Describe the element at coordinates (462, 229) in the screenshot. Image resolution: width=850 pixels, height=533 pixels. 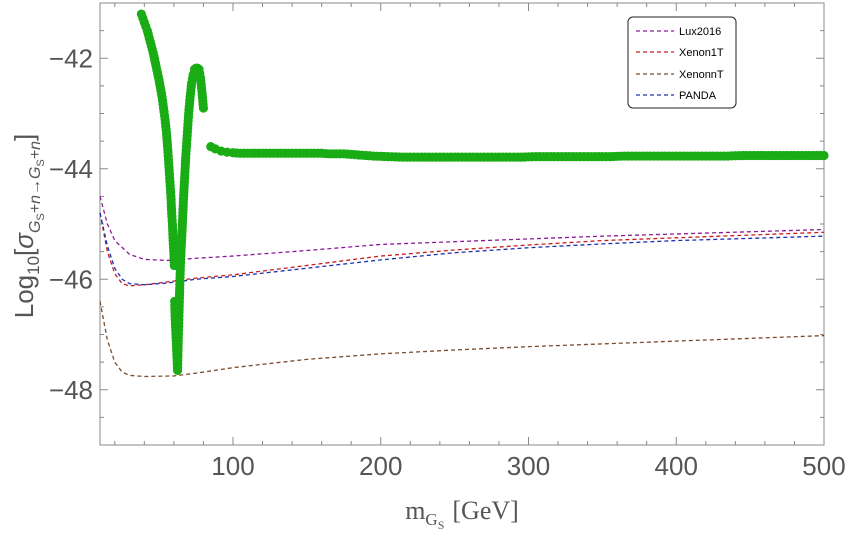
I see `curve-lux2016` at that location.